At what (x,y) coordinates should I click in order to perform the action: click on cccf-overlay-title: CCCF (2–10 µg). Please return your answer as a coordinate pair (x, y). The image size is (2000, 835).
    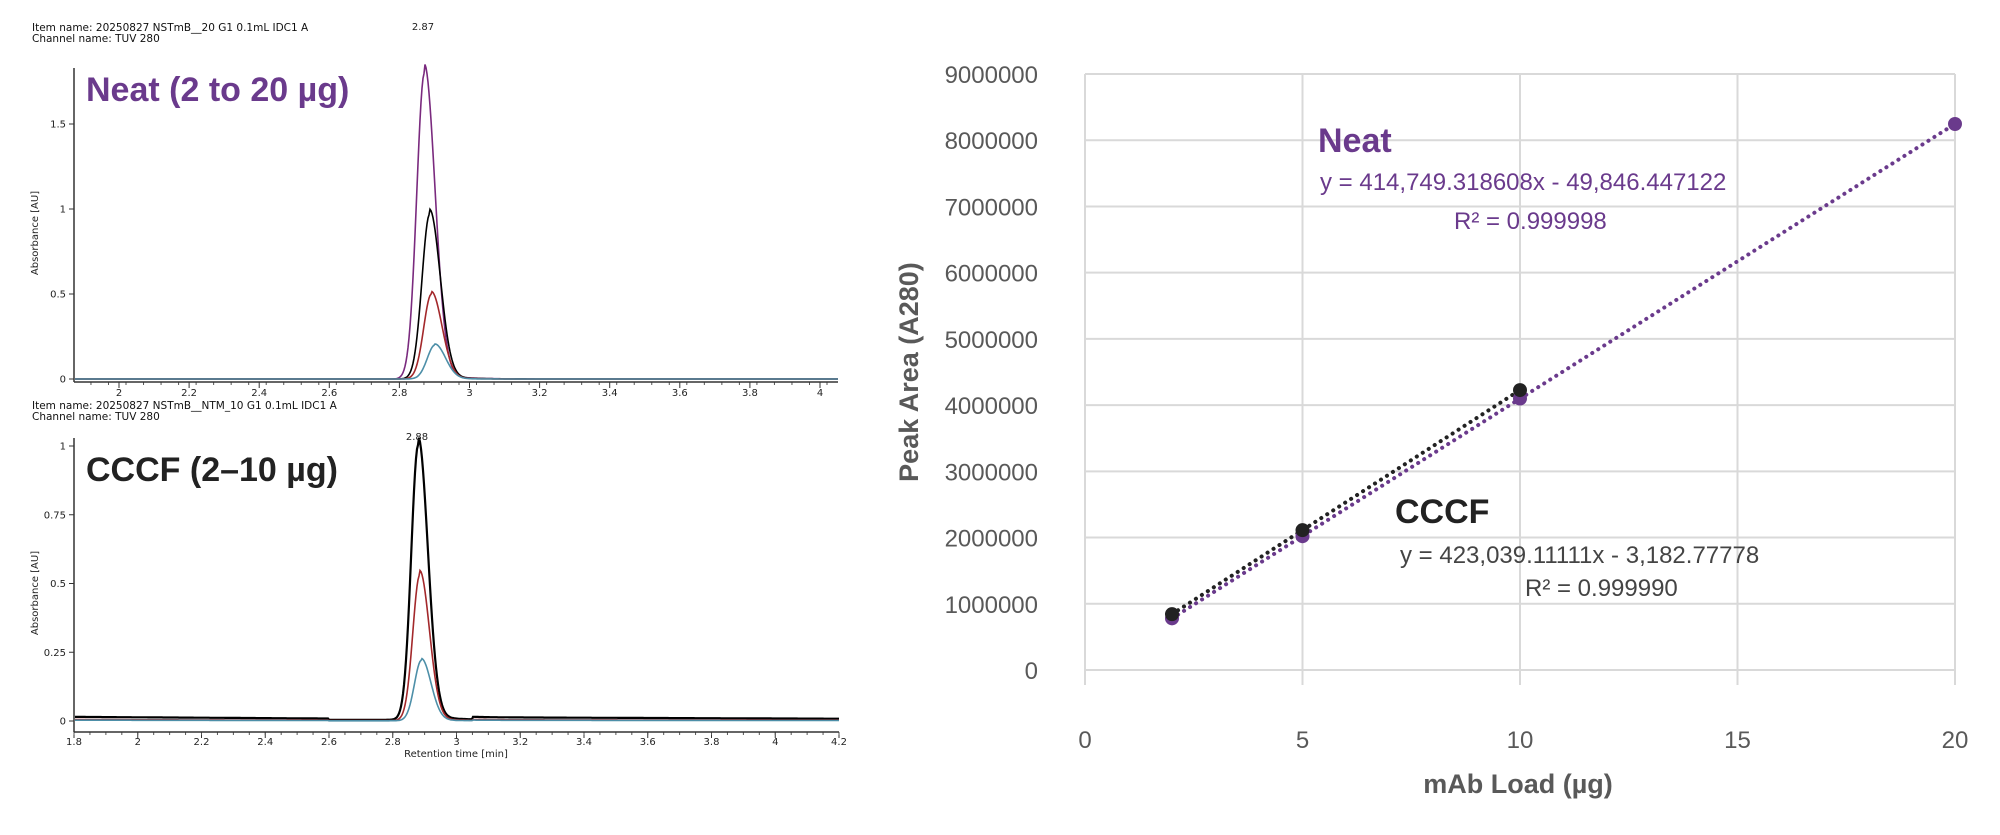
    Looking at the image, I should click on (212, 470).